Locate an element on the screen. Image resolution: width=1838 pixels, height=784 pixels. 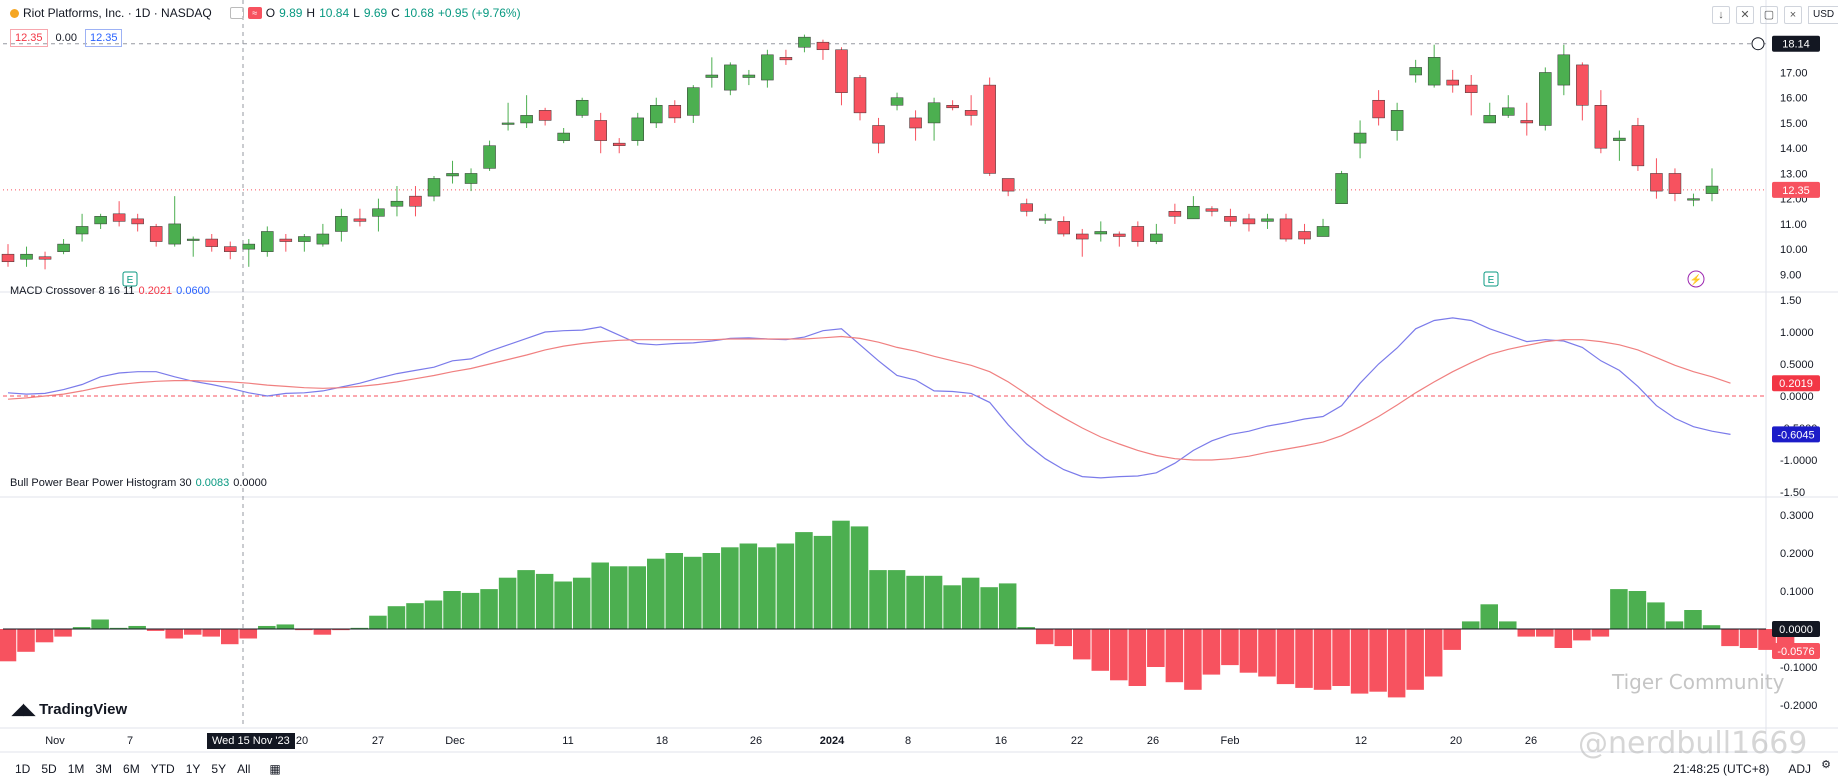
tradingview-logo: ◢◣ TradingView is located at coordinates (70, 709).